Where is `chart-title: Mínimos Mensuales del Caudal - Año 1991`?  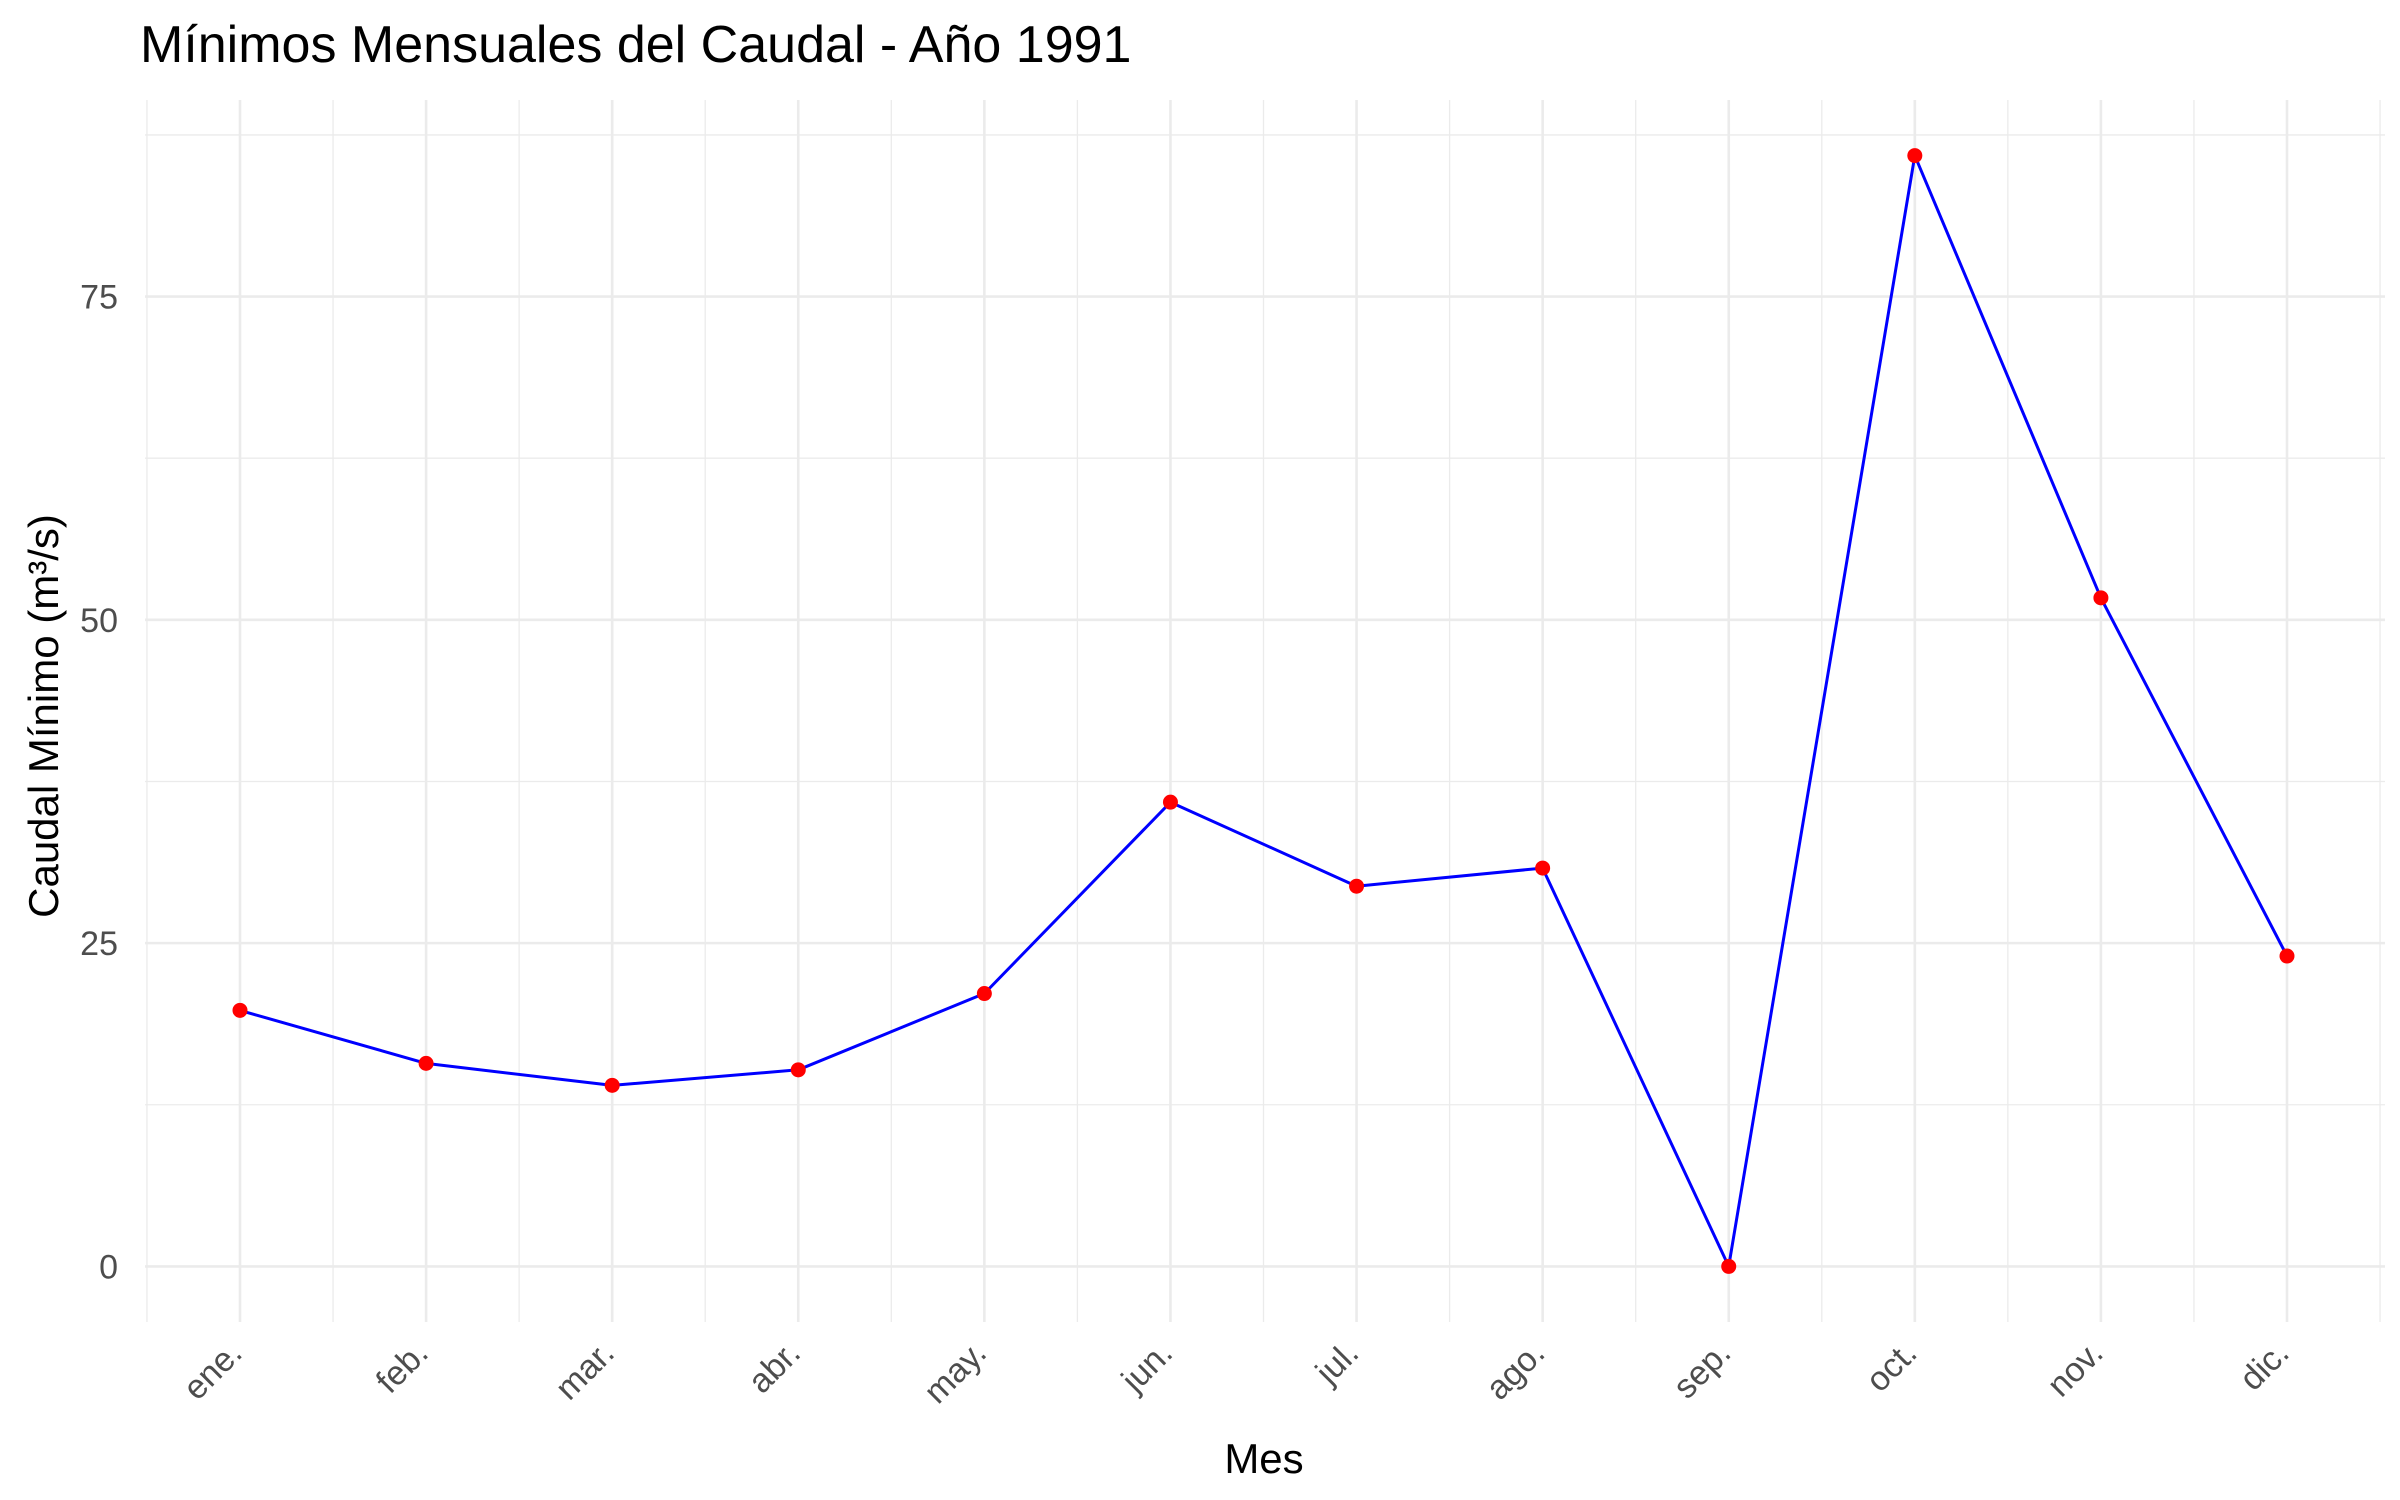 chart-title: Mínimos Mensuales del Caudal - Año 1991 is located at coordinates (635, 45).